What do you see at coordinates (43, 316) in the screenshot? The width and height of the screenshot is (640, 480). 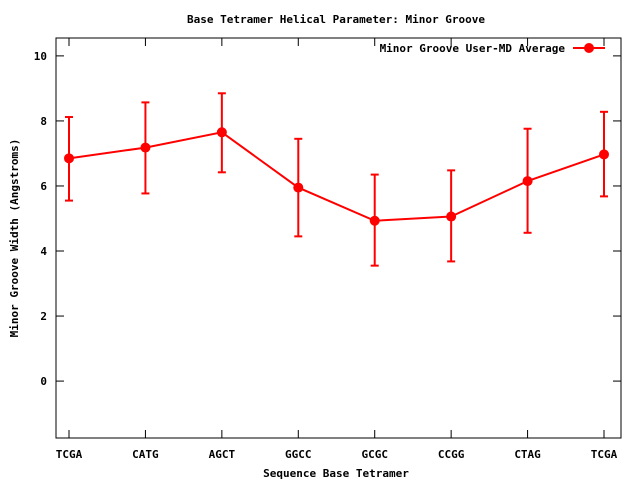 I see `y-tick-label: 2` at bounding box center [43, 316].